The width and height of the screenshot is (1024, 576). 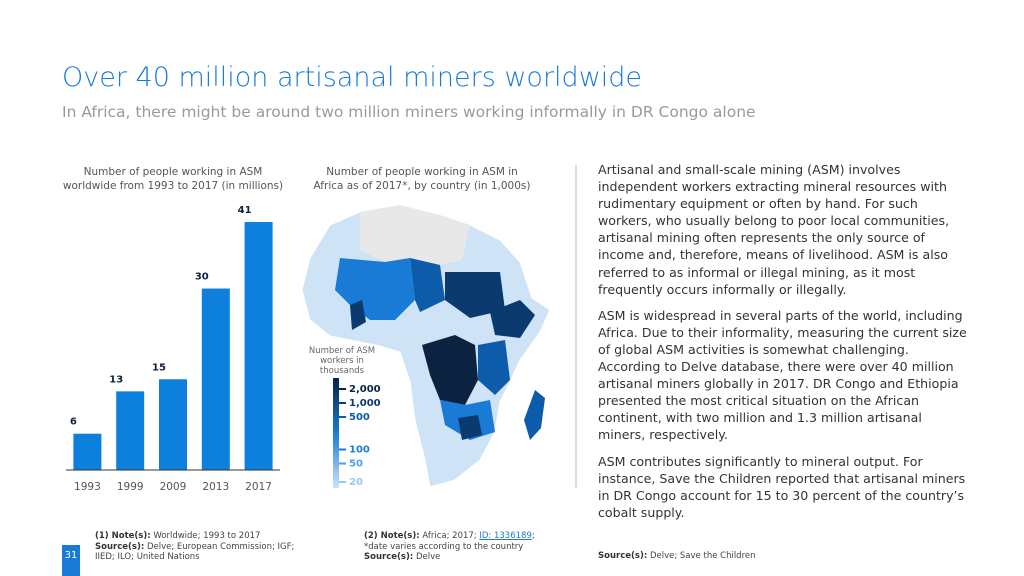 I want to click on legend-tick-label: 20, so click(x=356, y=482).